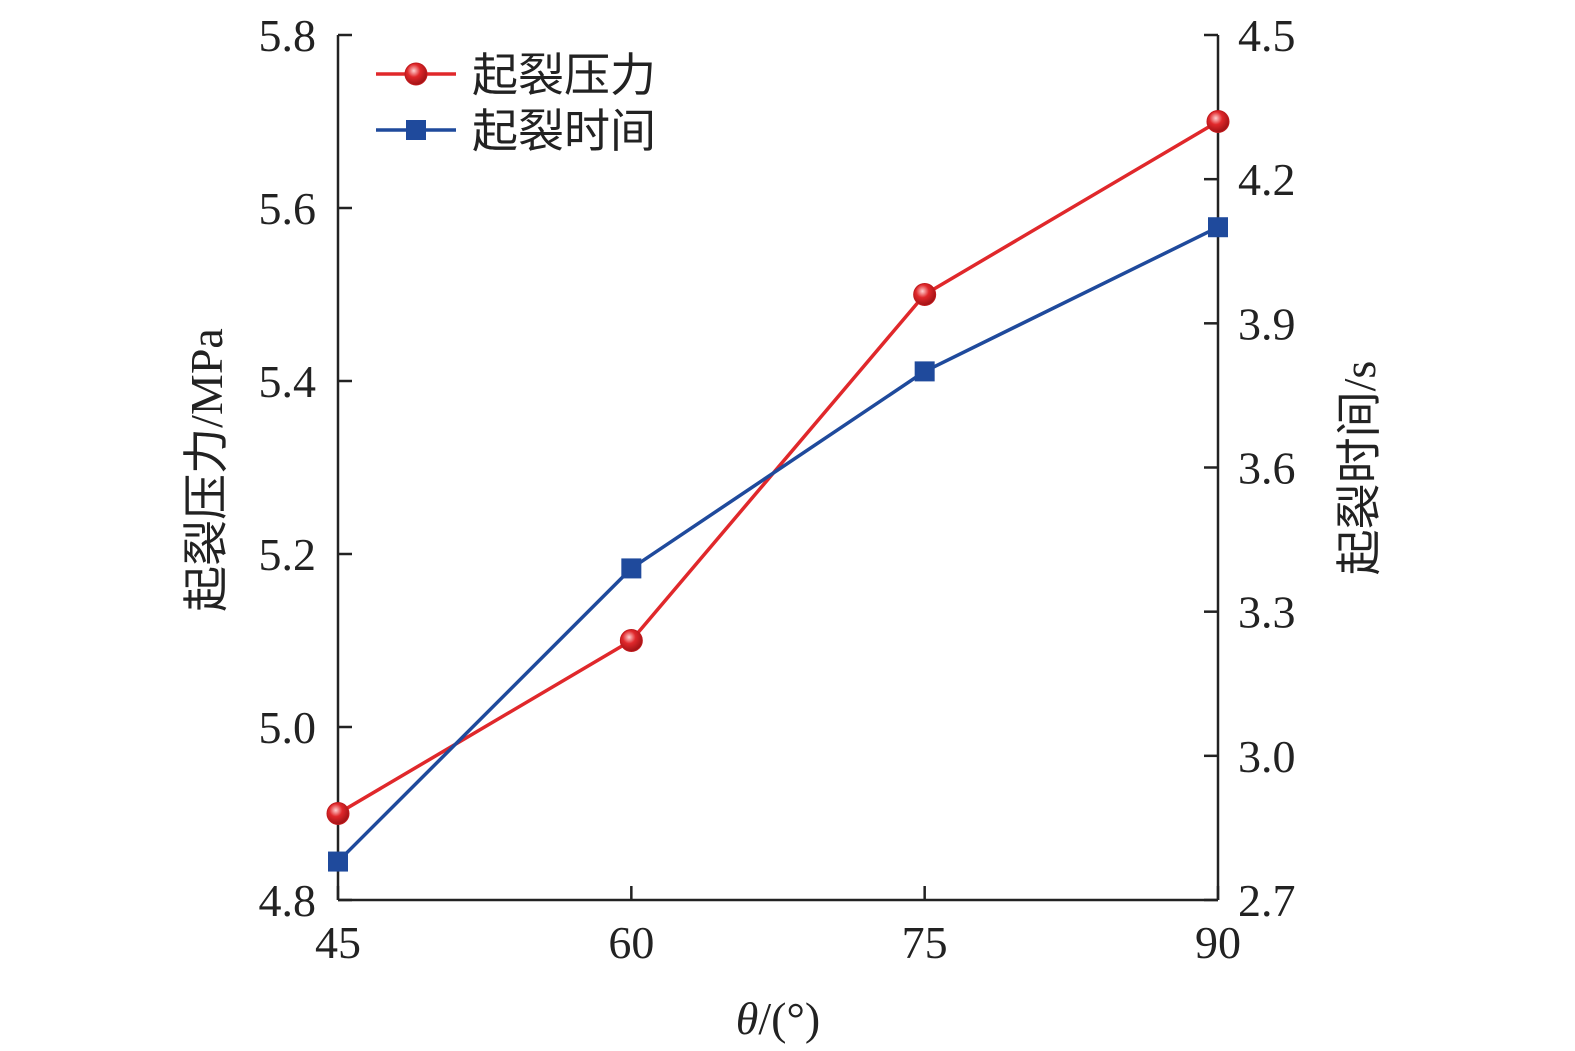 Image resolution: width=1575 pixels, height=1051 pixels. What do you see at coordinates (288, 208) in the screenshot?
I see `left-y-tick-label: 5.6` at bounding box center [288, 208].